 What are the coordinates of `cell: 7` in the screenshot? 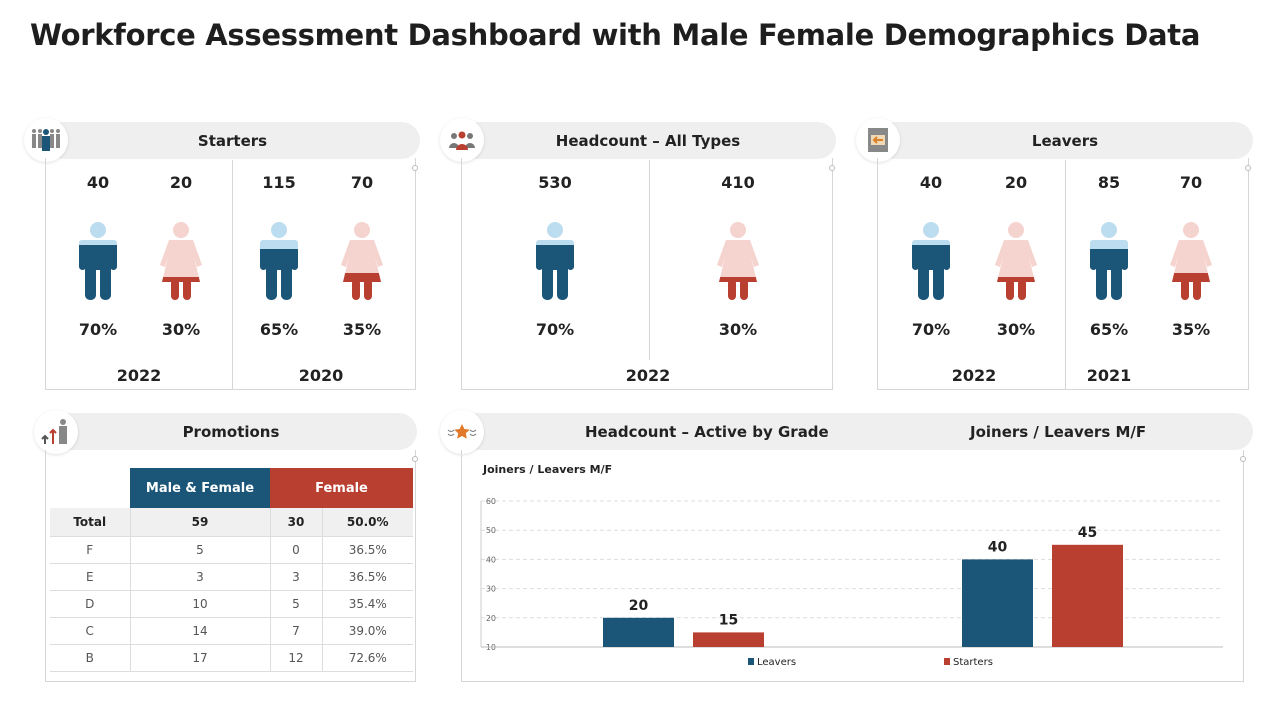 It's located at (296, 631).